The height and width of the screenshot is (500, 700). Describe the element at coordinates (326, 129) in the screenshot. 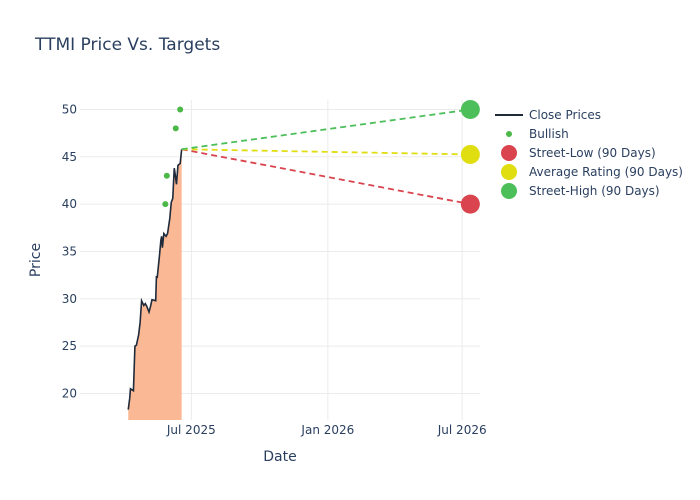

I see `street-high-90-days-target-line` at that location.